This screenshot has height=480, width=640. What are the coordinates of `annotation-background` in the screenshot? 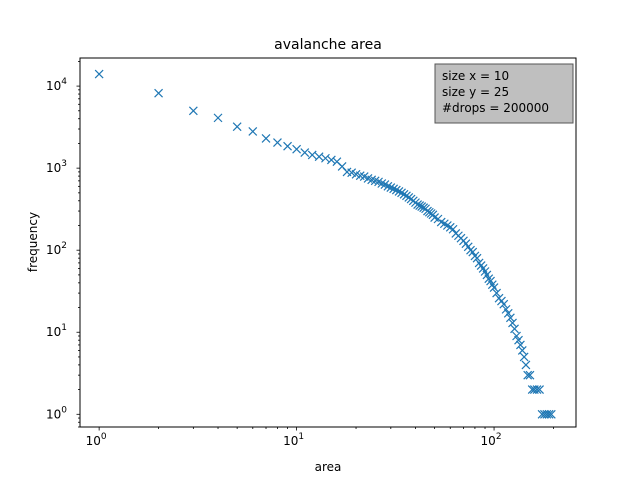 It's located at (504, 93).